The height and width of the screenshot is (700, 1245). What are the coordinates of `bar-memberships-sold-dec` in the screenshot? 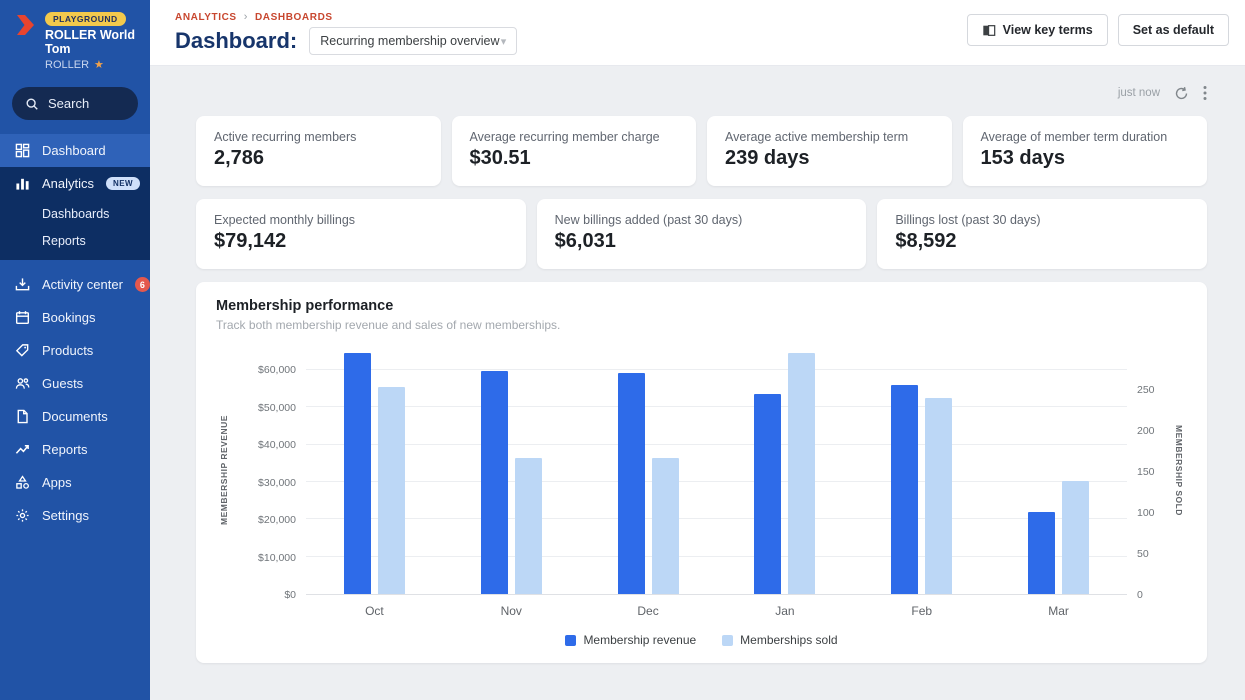 It's located at (665, 525).